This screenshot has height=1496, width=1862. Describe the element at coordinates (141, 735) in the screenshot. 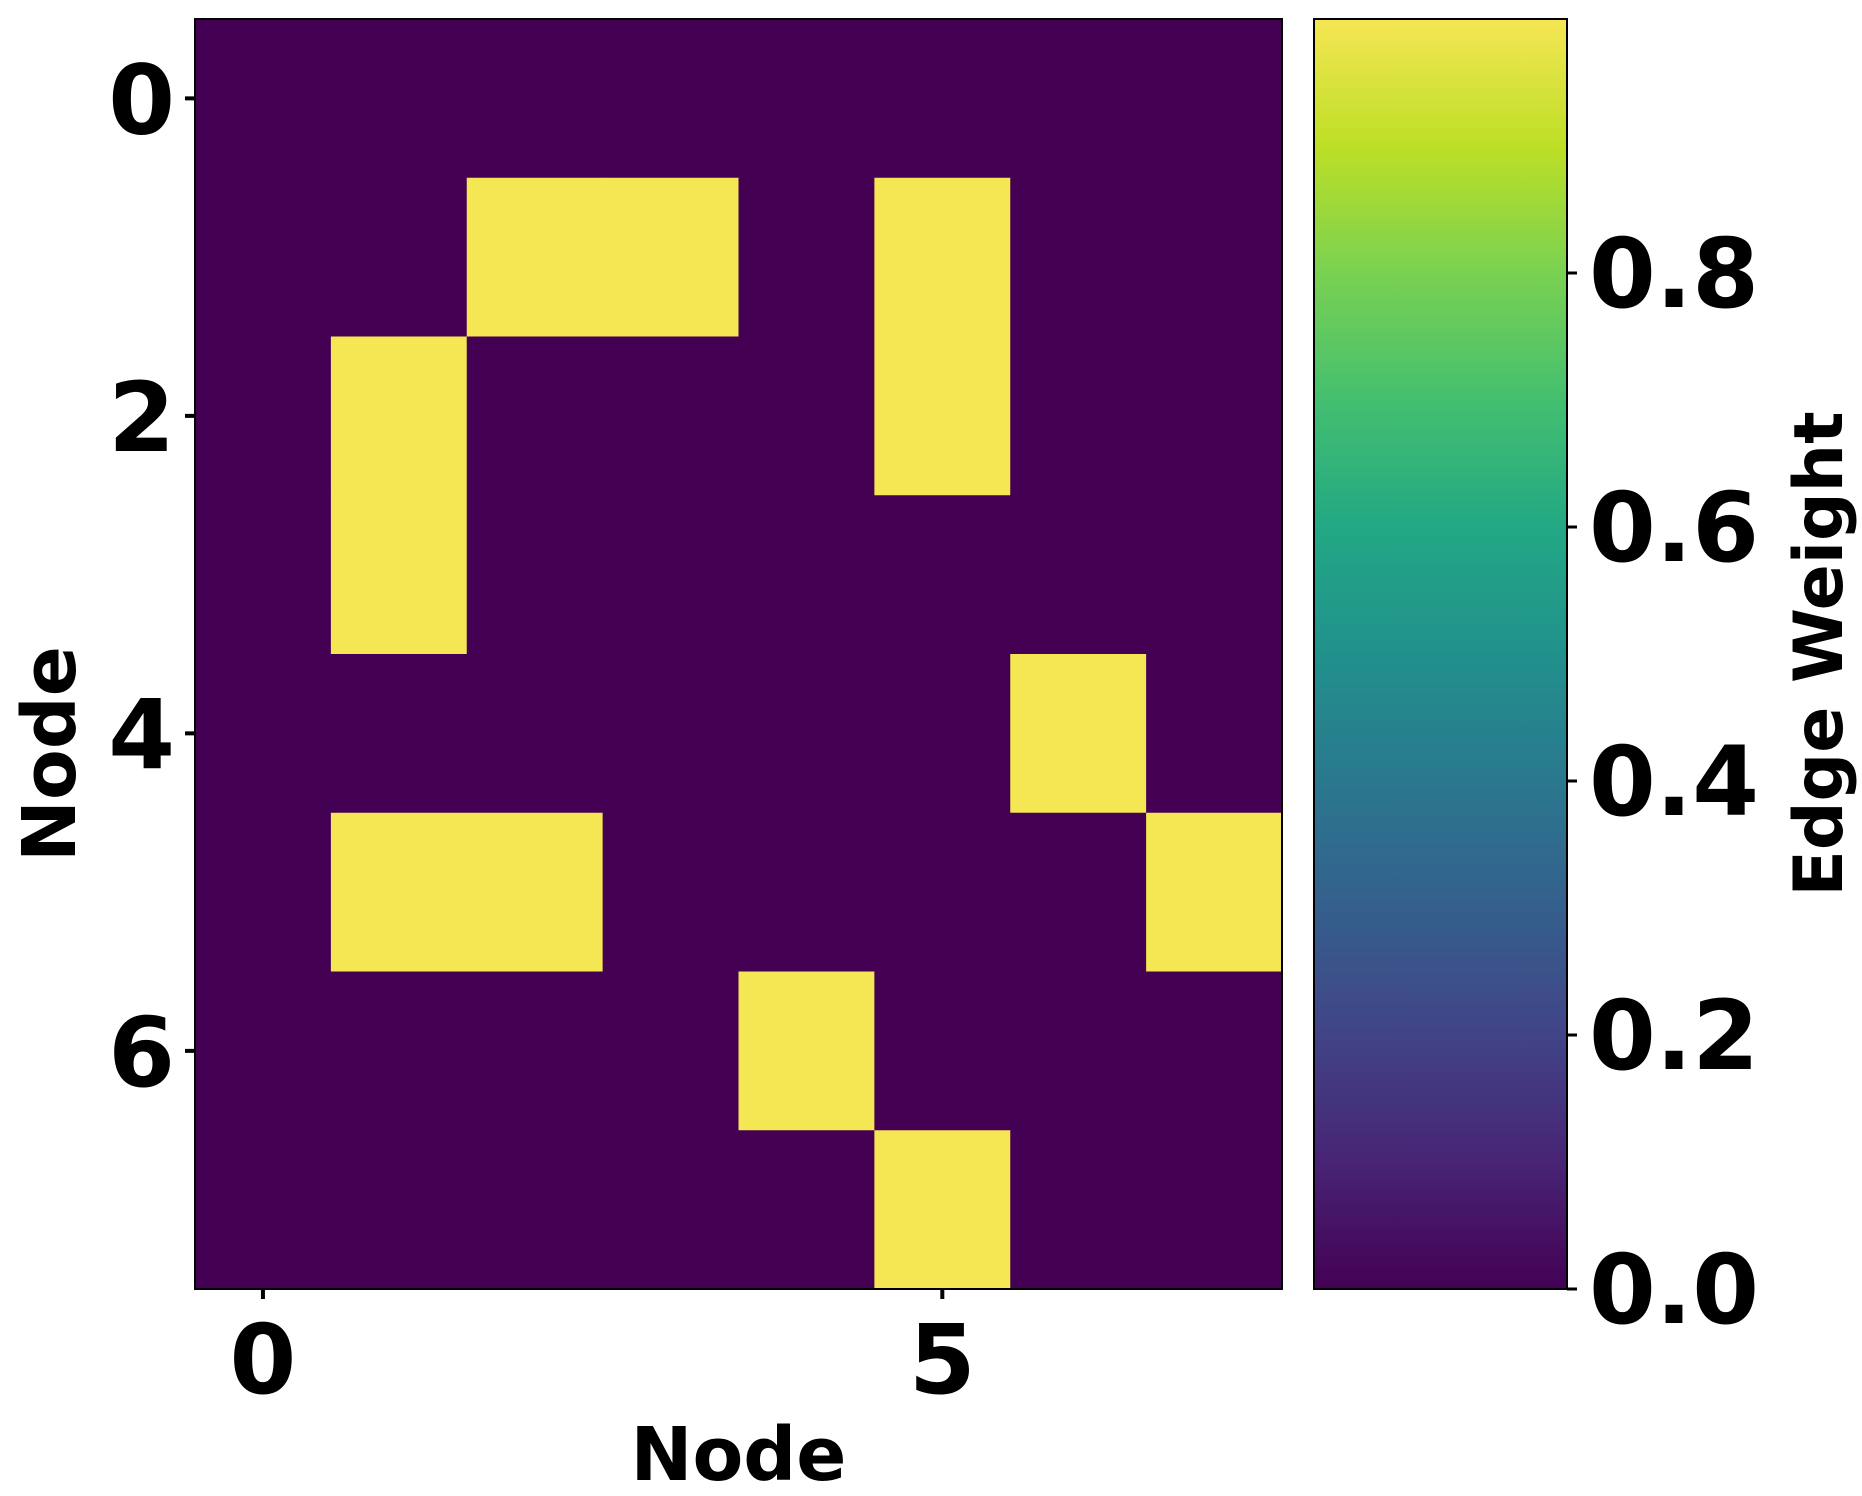

I see `y-tick-label-4: 4` at that location.